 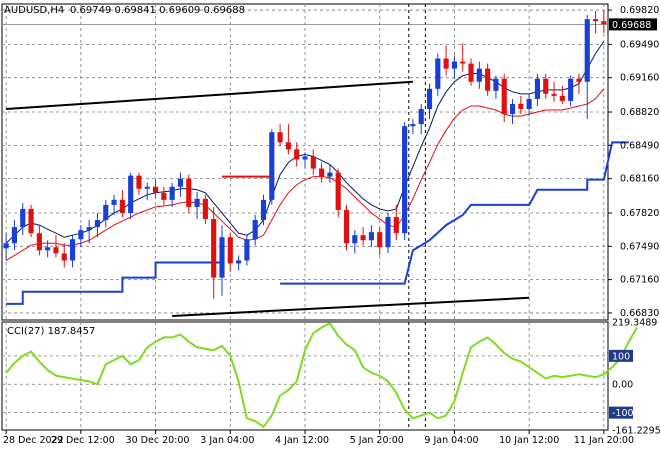 I want to click on cci-tick-label: -100, so click(x=623, y=413).